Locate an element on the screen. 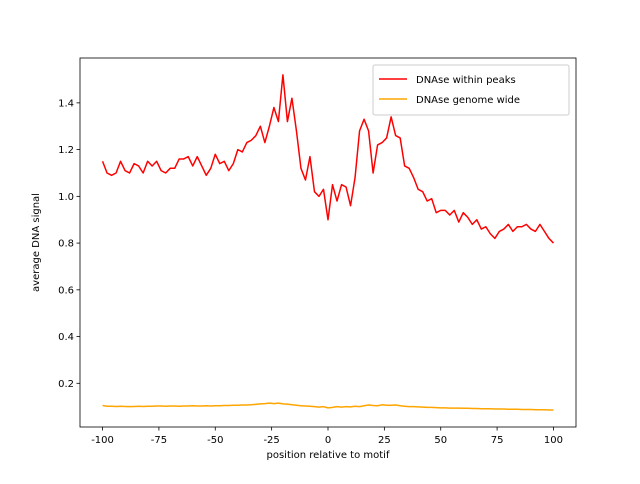  y-tick-label: 1.4 is located at coordinates (66, 103).